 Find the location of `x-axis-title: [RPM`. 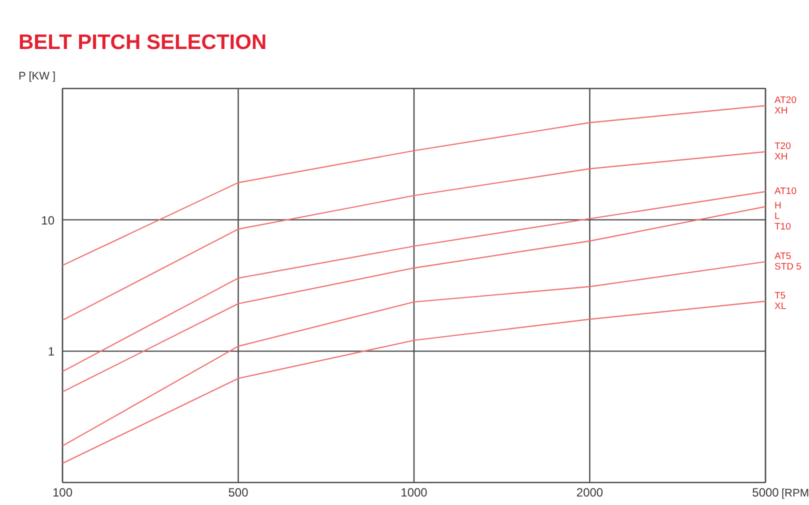

x-axis-title: [RPM is located at coordinates (795, 494).